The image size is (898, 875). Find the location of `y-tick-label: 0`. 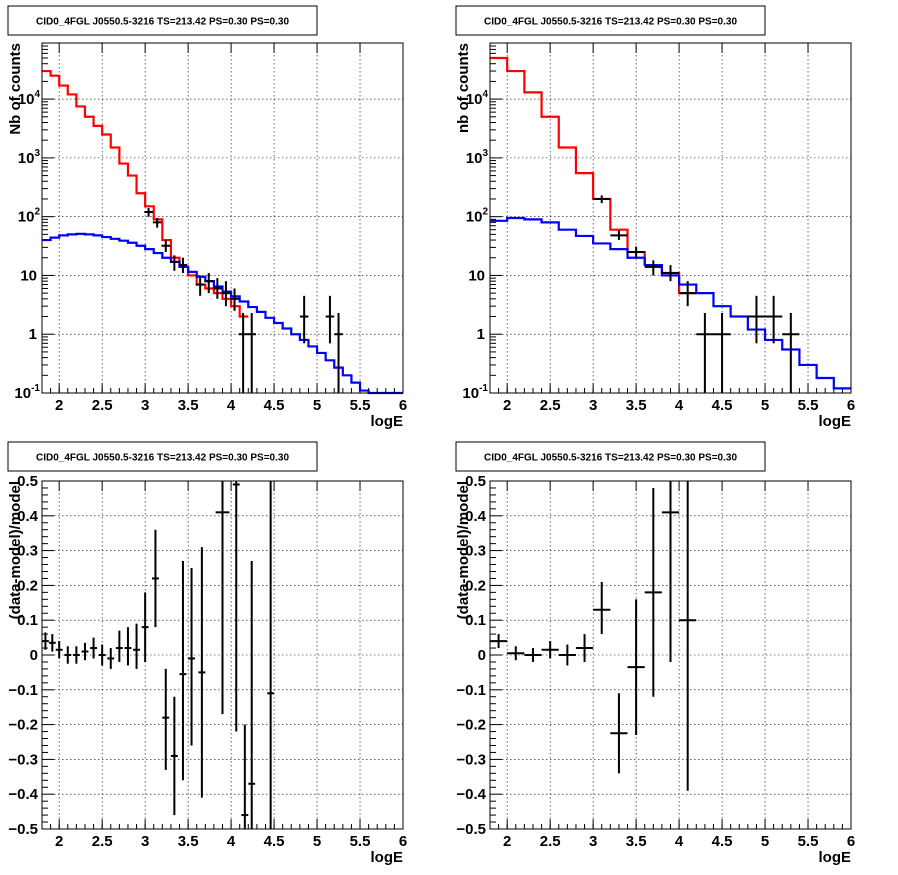

y-tick-label: 0 is located at coordinates (482, 655).